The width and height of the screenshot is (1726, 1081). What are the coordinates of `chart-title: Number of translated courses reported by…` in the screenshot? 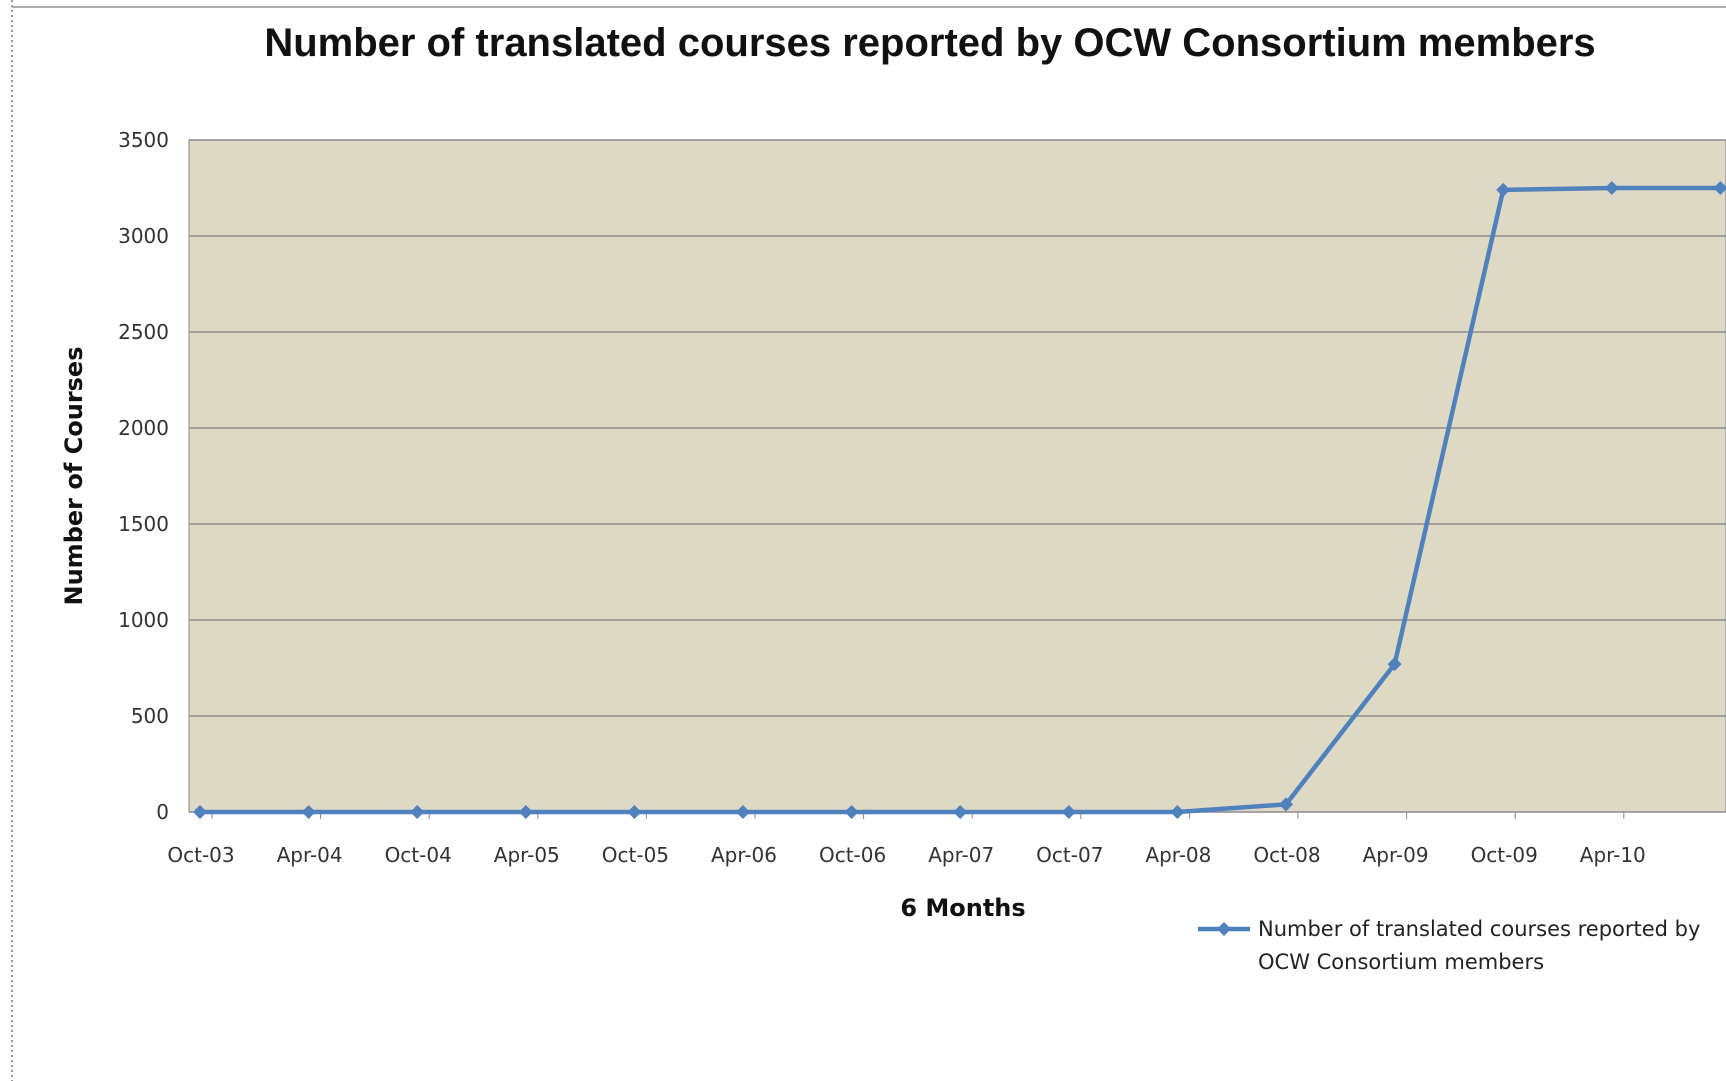 It's located at (930, 43).